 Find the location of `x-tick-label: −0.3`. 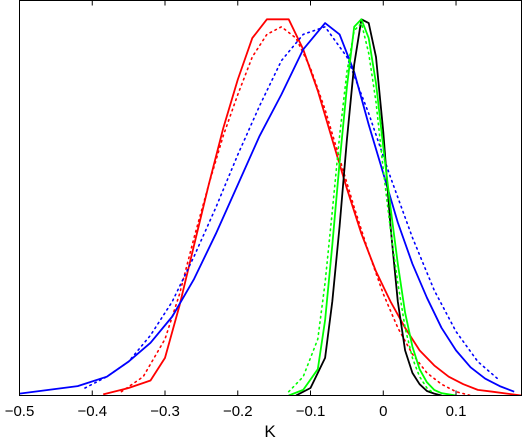

x-tick-label: −0.3 is located at coordinates (165, 411).